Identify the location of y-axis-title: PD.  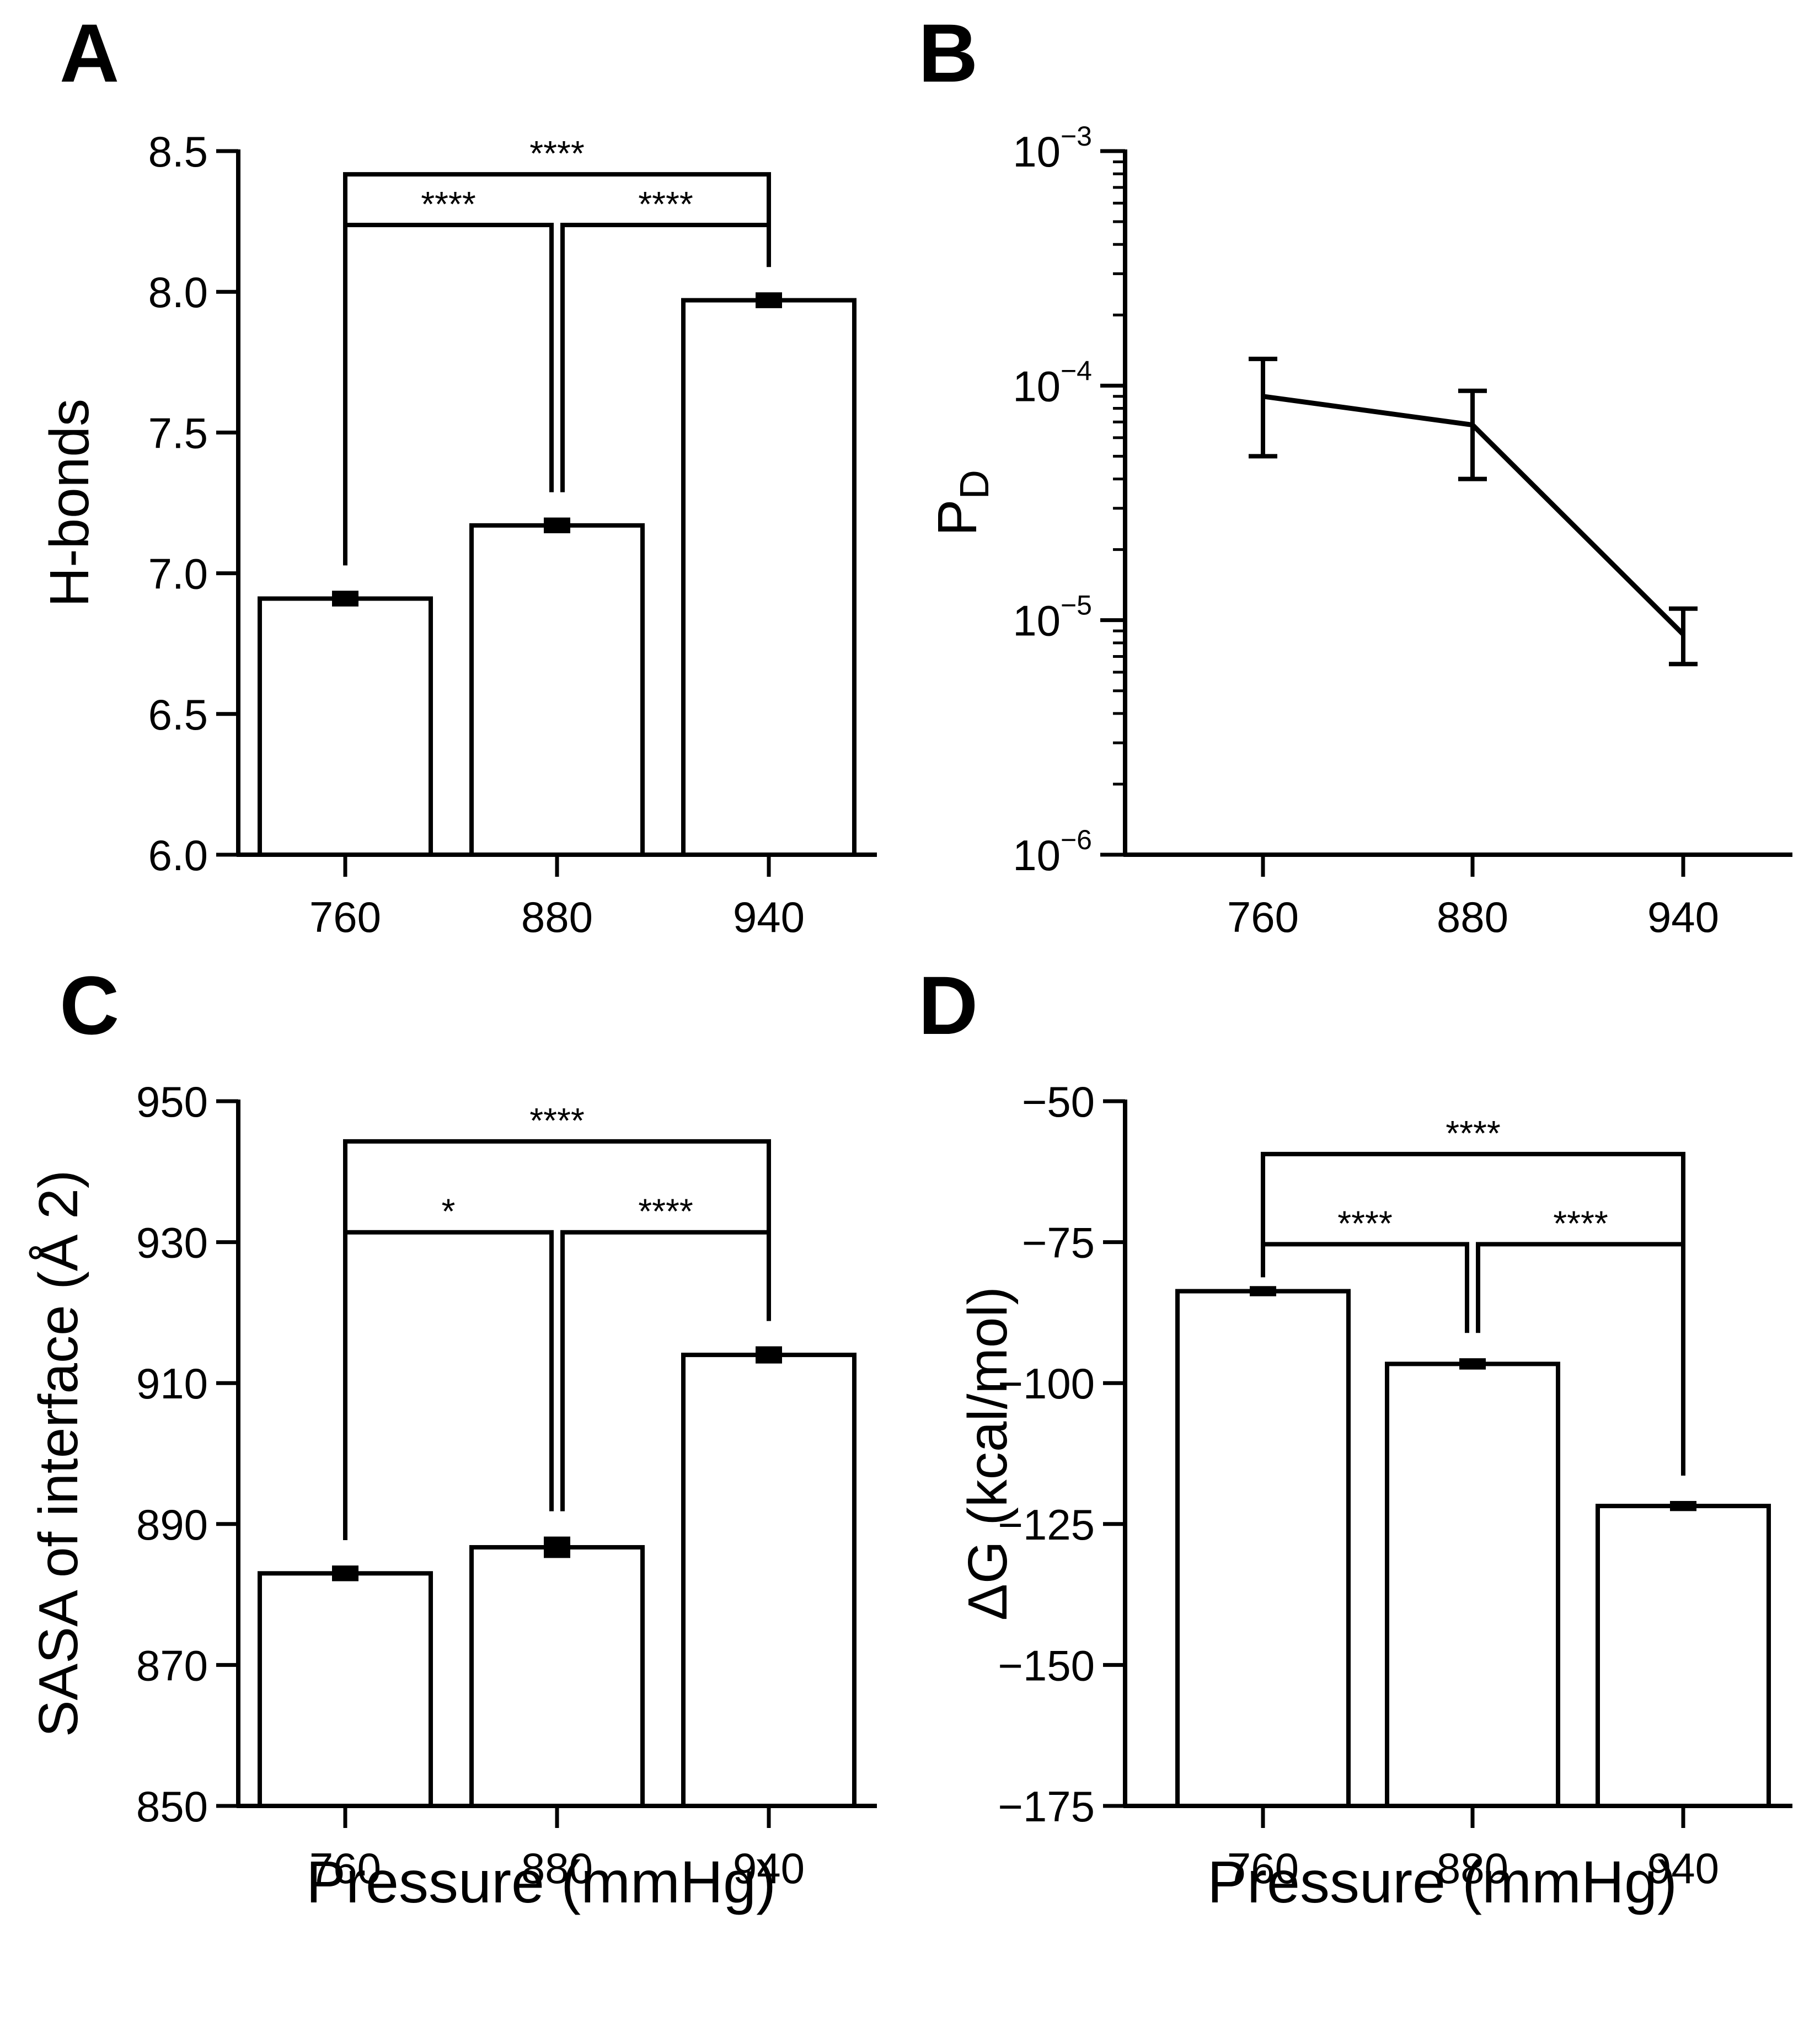
(962, 503).